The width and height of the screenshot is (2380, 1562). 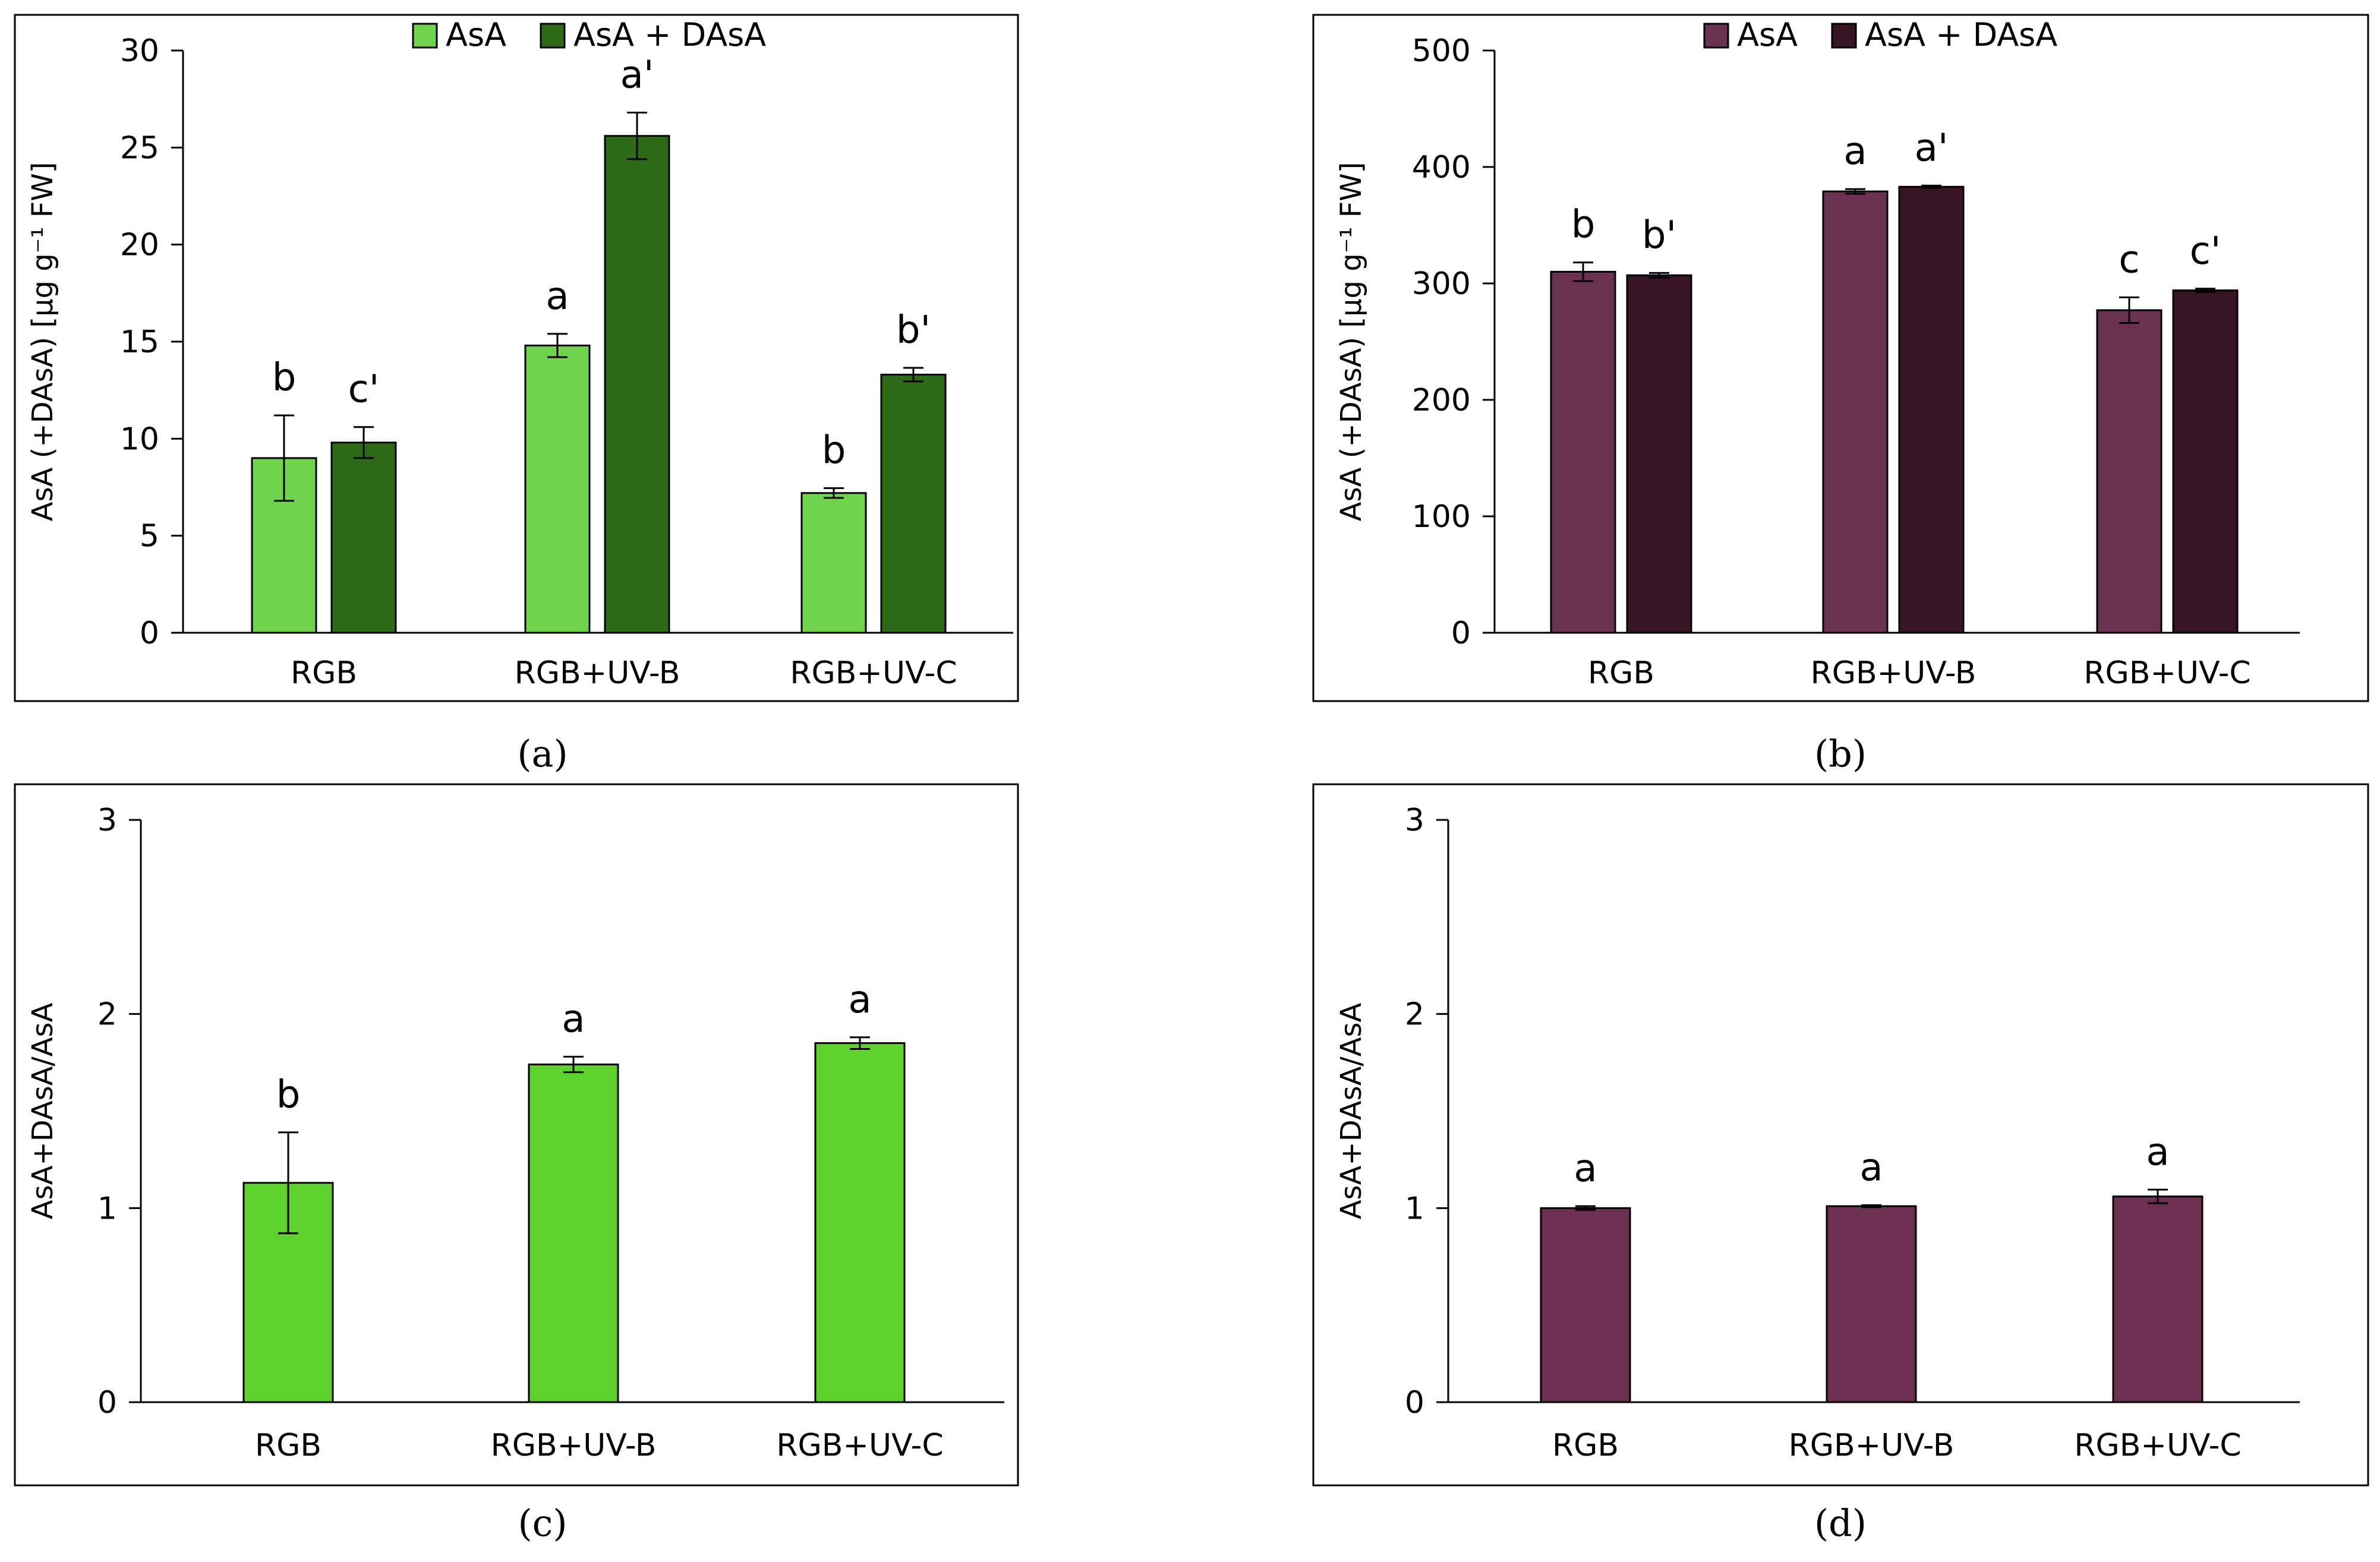 I want to click on y-tick-label: 20, so click(x=139, y=245).